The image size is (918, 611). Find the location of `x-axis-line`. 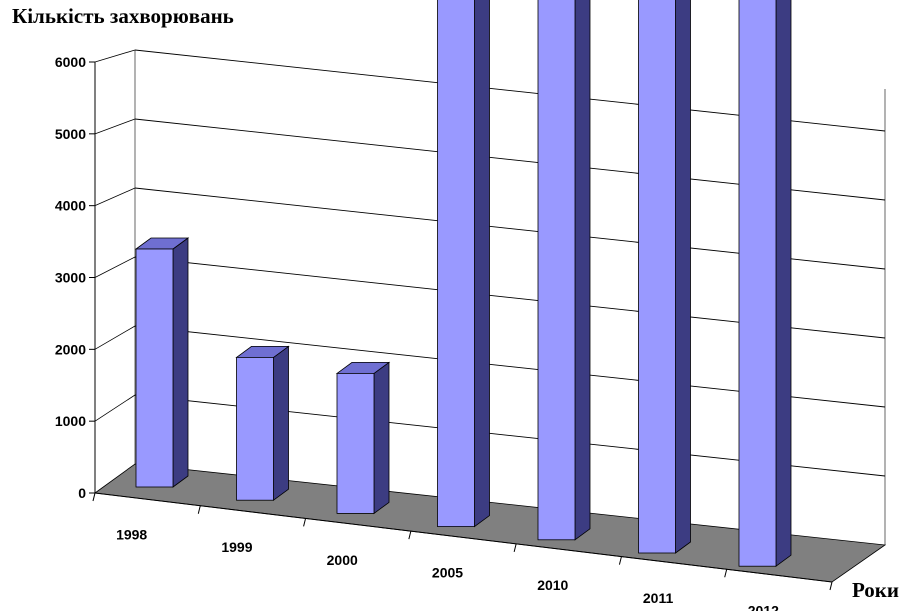

x-axis-line is located at coordinates (463, 537).